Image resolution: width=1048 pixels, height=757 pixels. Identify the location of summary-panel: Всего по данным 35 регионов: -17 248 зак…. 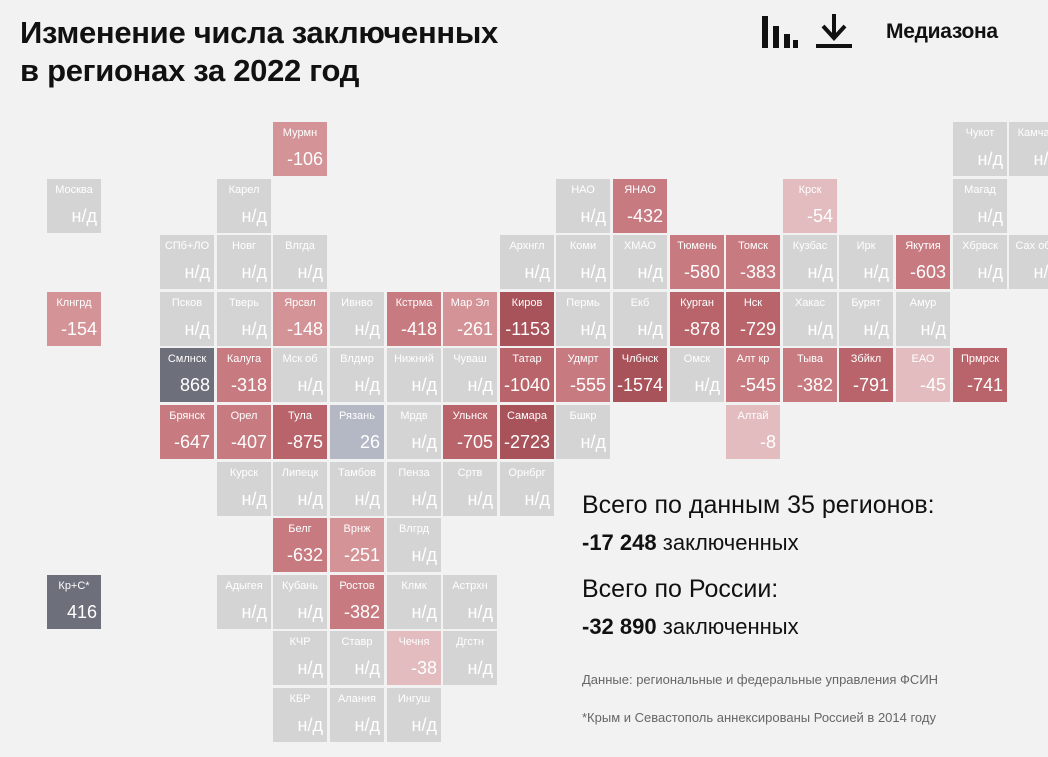
(807, 565).